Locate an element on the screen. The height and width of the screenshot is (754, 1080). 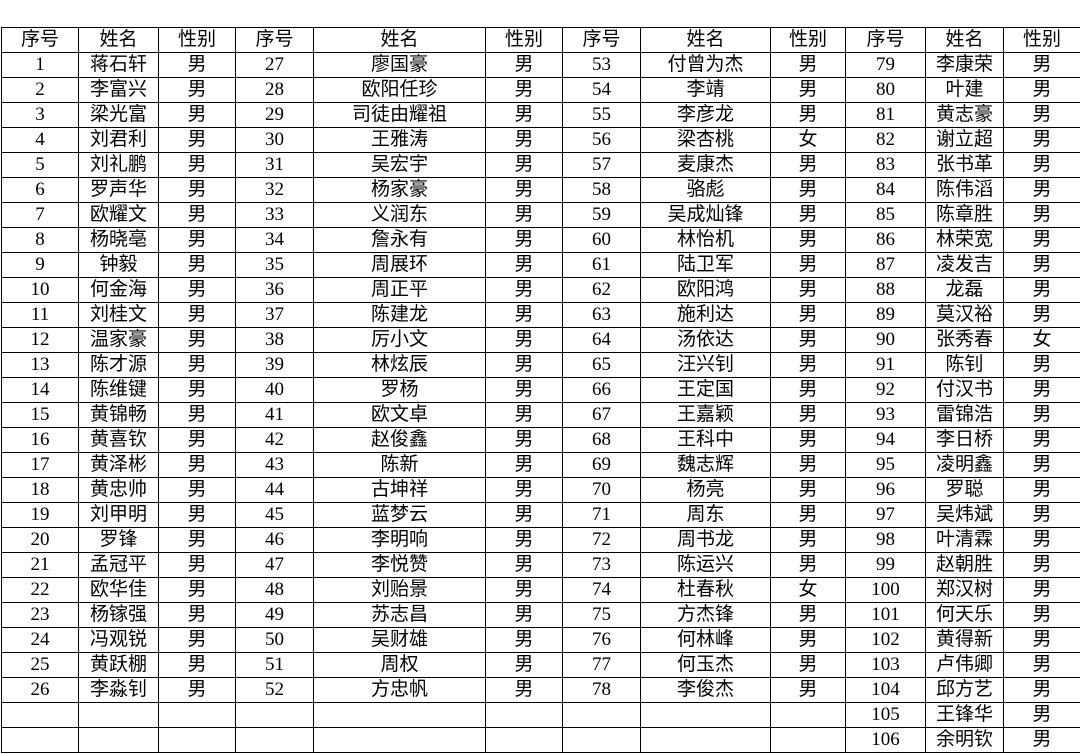
index-cell: 80 is located at coordinates (885, 90).